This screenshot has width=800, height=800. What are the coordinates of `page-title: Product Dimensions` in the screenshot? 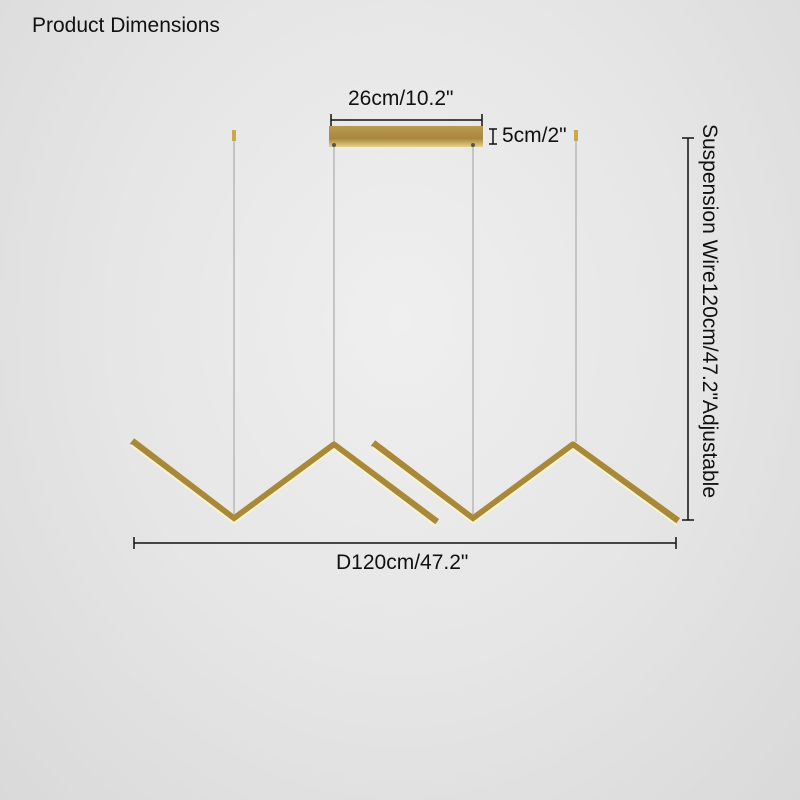 It's located at (126, 25).